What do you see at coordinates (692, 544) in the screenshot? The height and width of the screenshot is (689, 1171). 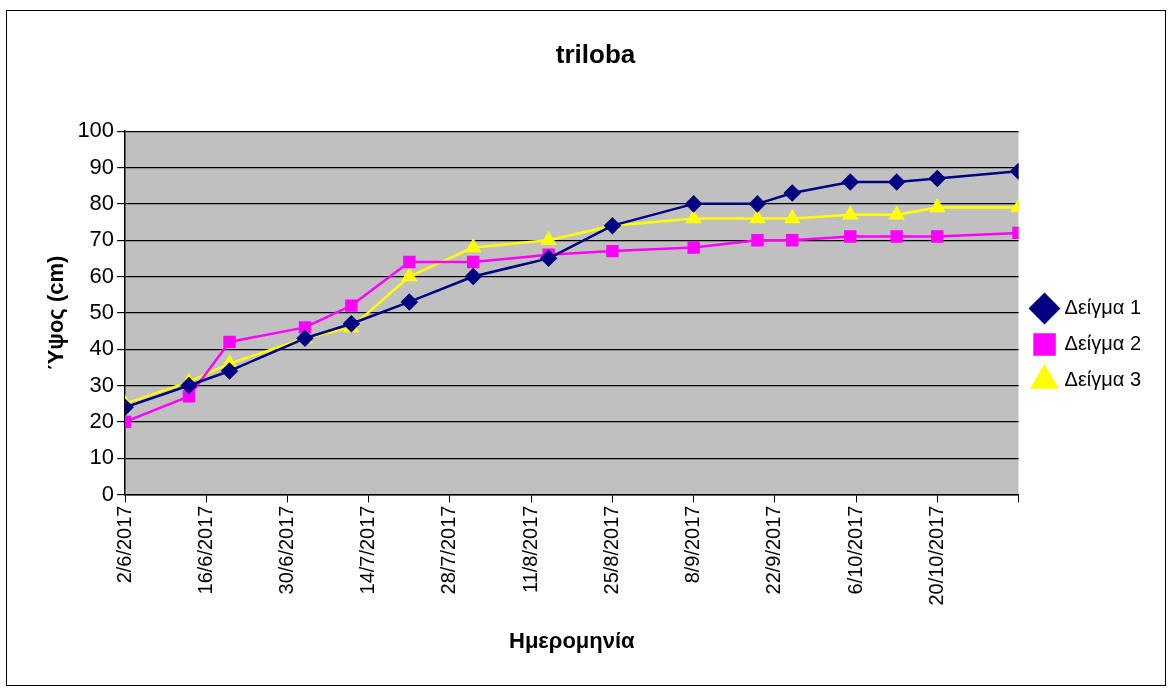 I see `x-tick-label: 8/9/2017` at bounding box center [692, 544].